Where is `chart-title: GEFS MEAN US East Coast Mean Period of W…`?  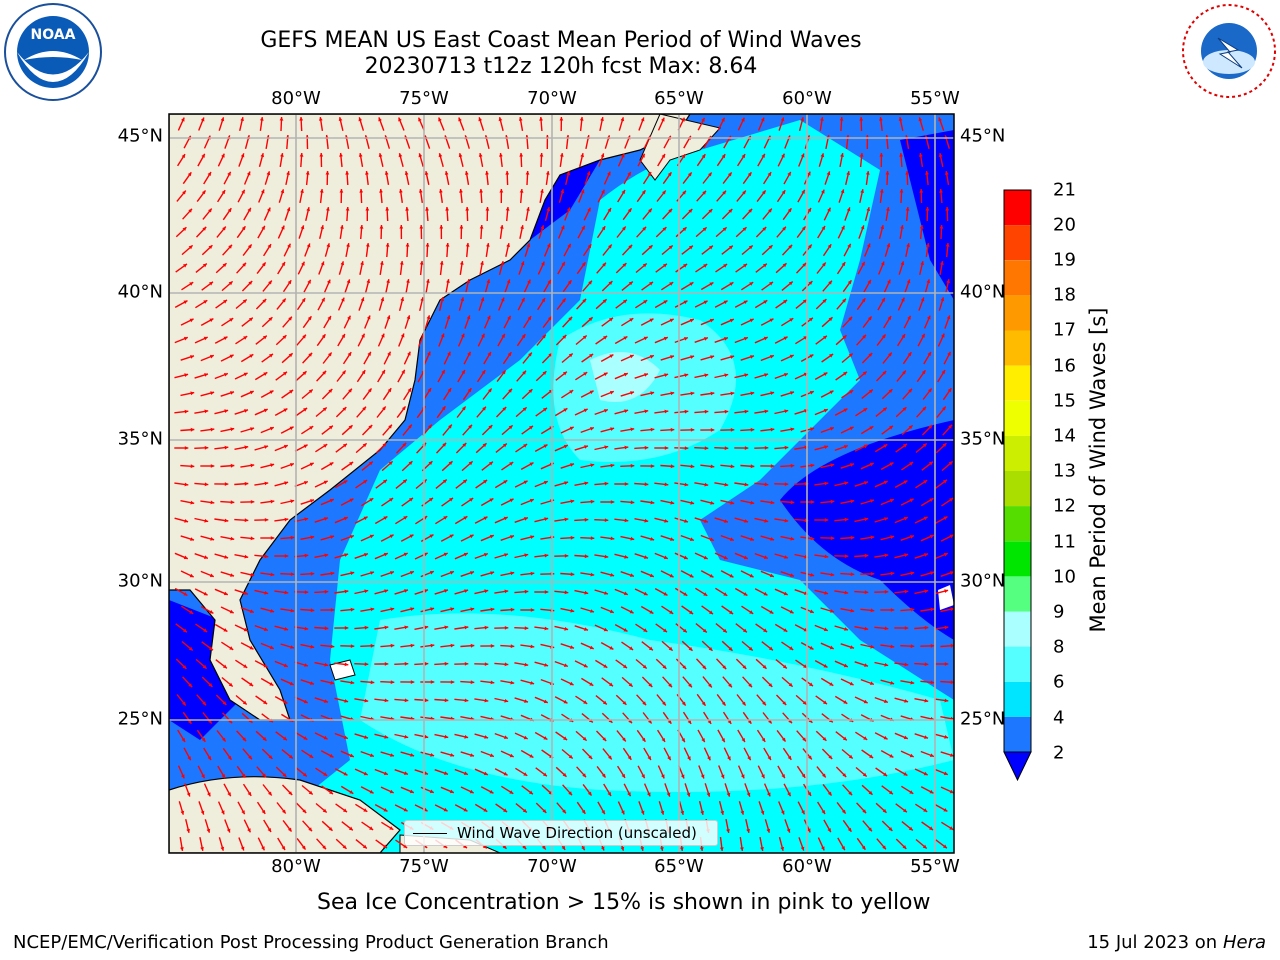 chart-title: GEFS MEAN US East Coast Mean Period of W… is located at coordinates (561, 40).